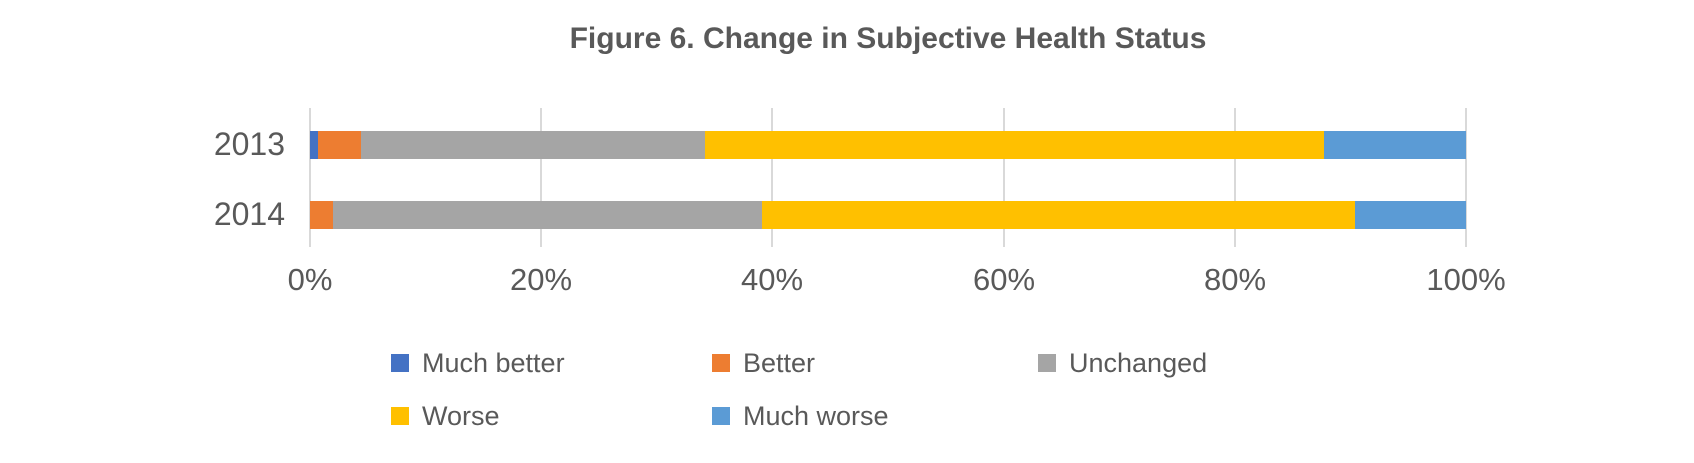 This screenshot has height=463, width=1694. Describe the element at coordinates (772, 279) in the screenshot. I see `x-tick-label-40: 40%` at that location.